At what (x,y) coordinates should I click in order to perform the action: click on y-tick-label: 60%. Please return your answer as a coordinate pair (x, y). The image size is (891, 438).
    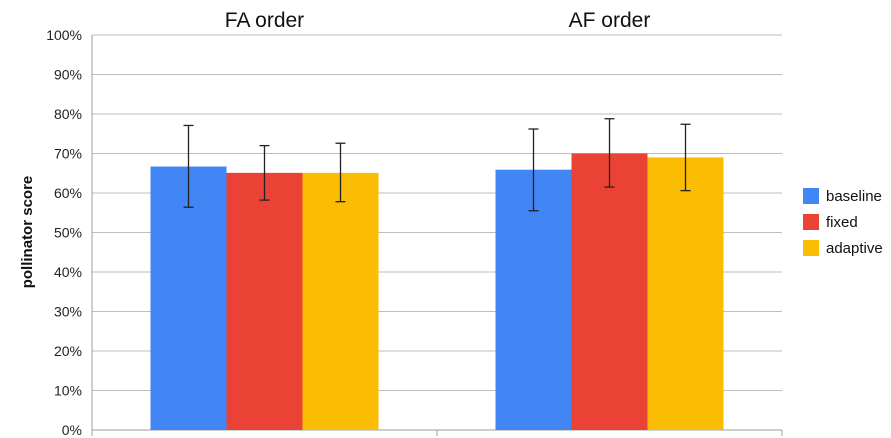
    Looking at the image, I should click on (68, 193).